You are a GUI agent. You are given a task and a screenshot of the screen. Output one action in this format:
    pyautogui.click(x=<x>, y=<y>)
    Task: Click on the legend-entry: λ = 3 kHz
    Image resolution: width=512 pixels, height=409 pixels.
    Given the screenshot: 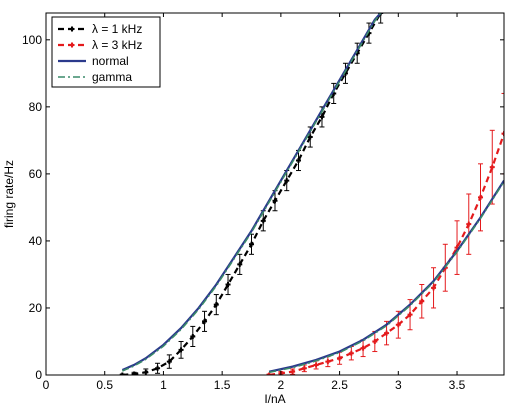 What is the action you would take?
    pyautogui.click(x=100, y=45)
    